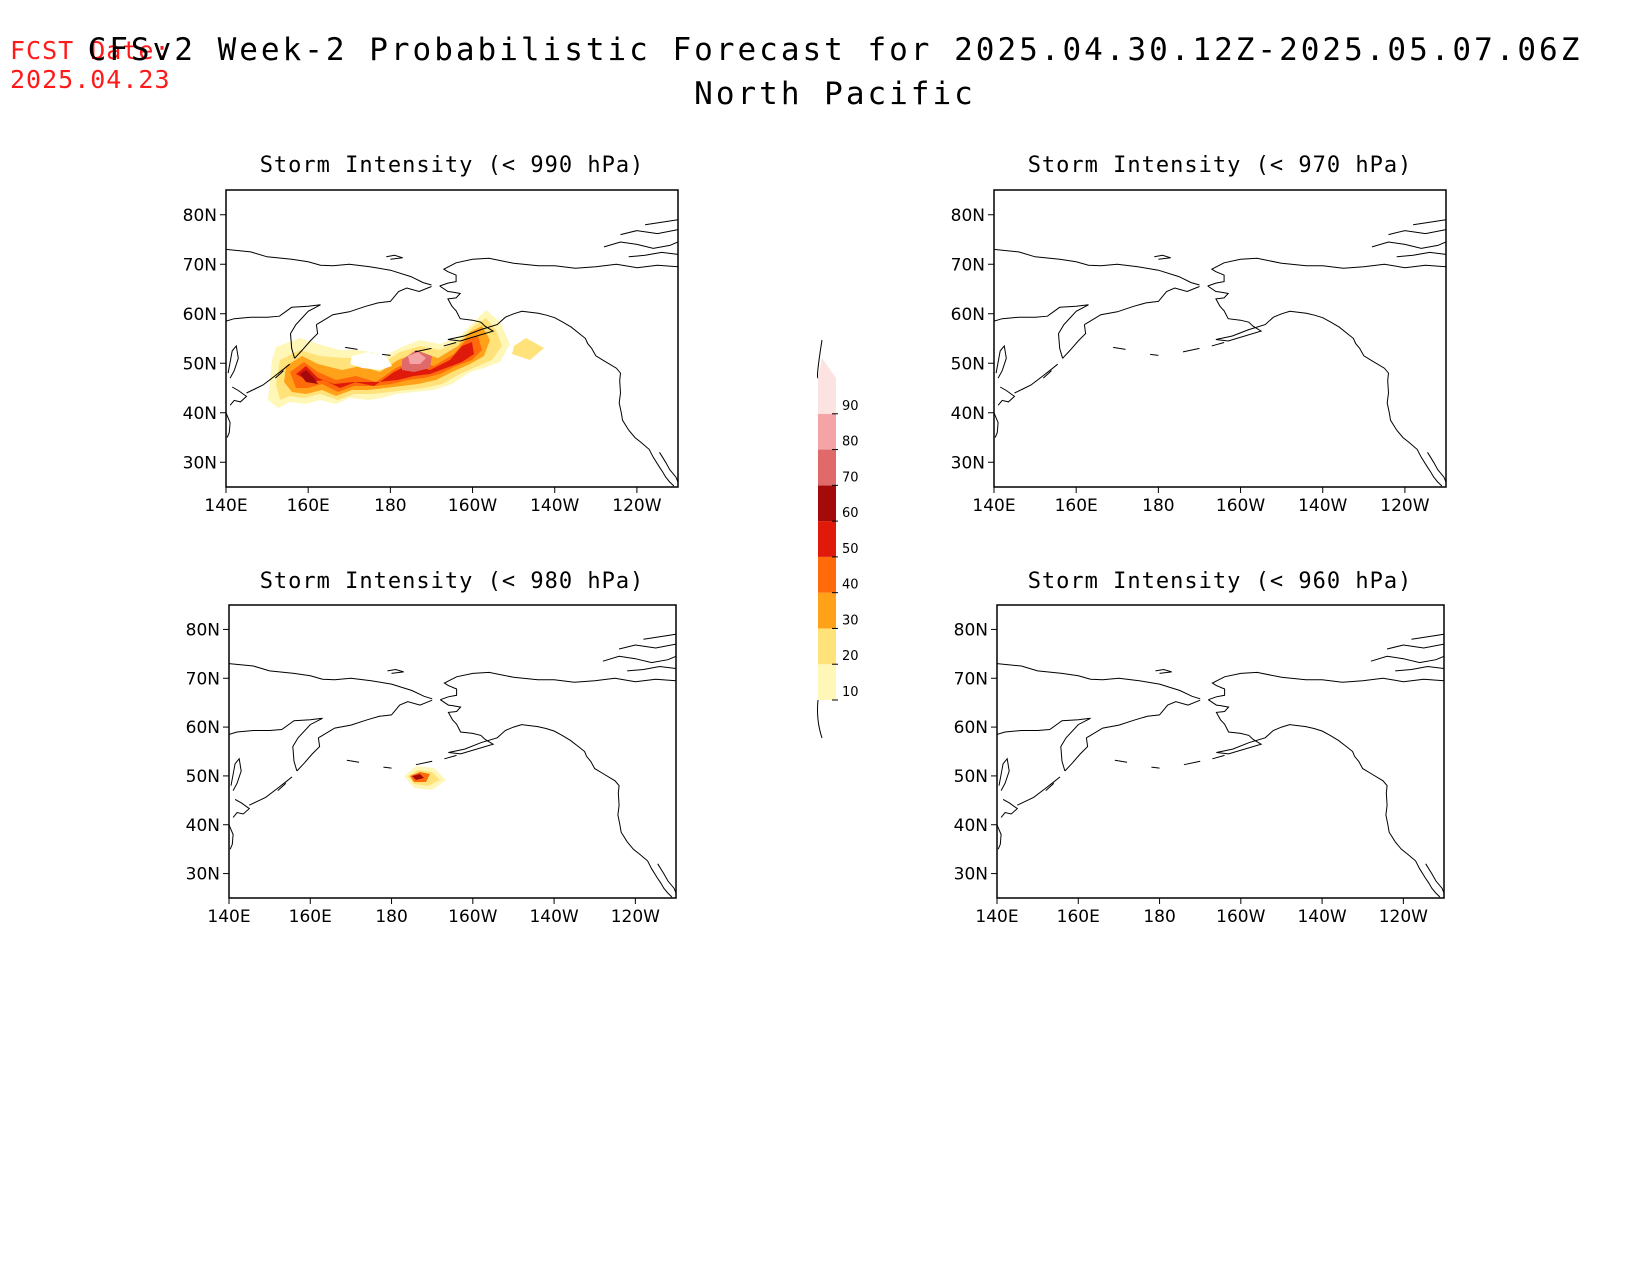  Describe the element at coordinates (835, 94) in the screenshot. I see `region-title: North Pacific` at that location.